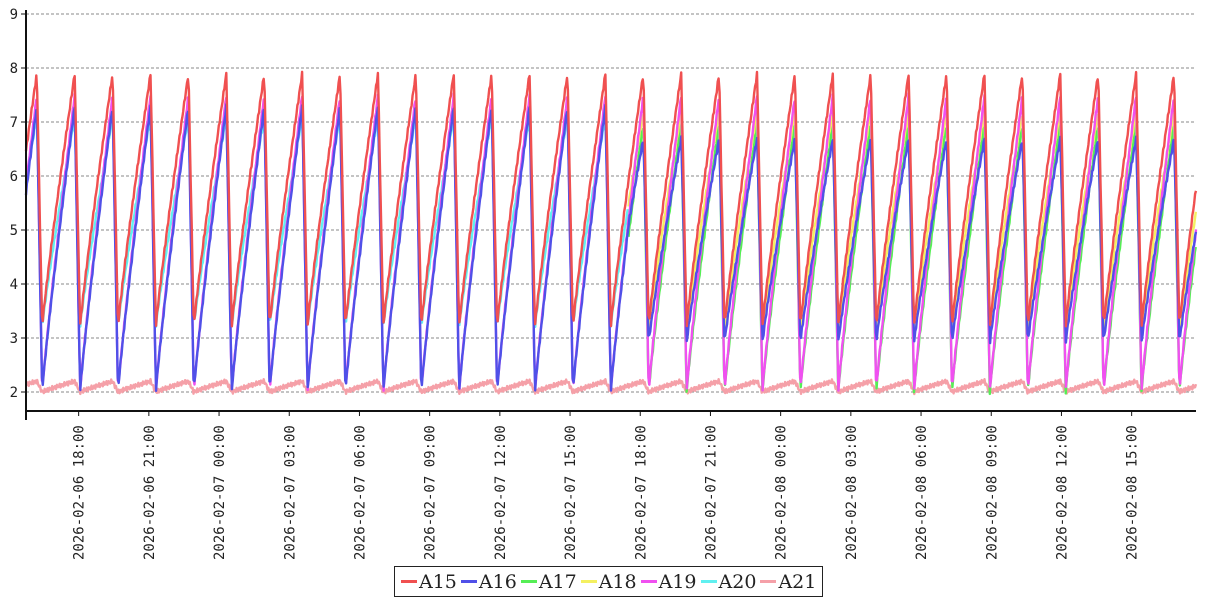 The height and width of the screenshot is (600, 1207). I want to click on x-tick-label: 2026-02-07 06:00, so click(360, 492).